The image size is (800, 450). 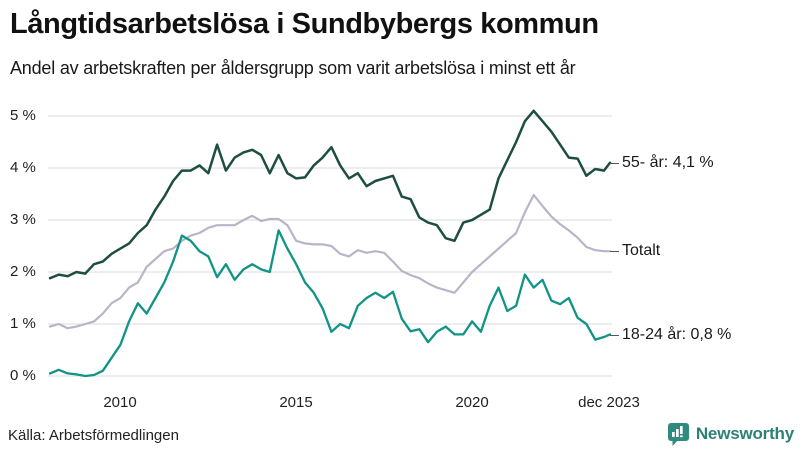 What do you see at coordinates (472, 402) in the screenshot?
I see `x-axis-tick-2020: 2020` at bounding box center [472, 402].